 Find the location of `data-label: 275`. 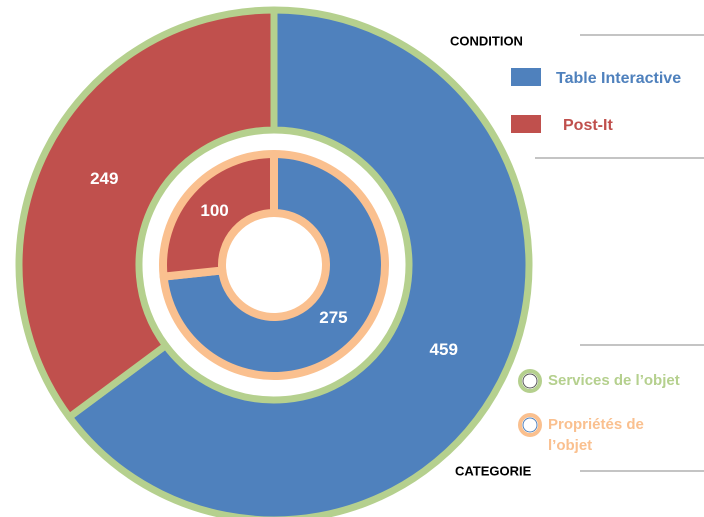

data-label: 275 is located at coordinates (333, 317).